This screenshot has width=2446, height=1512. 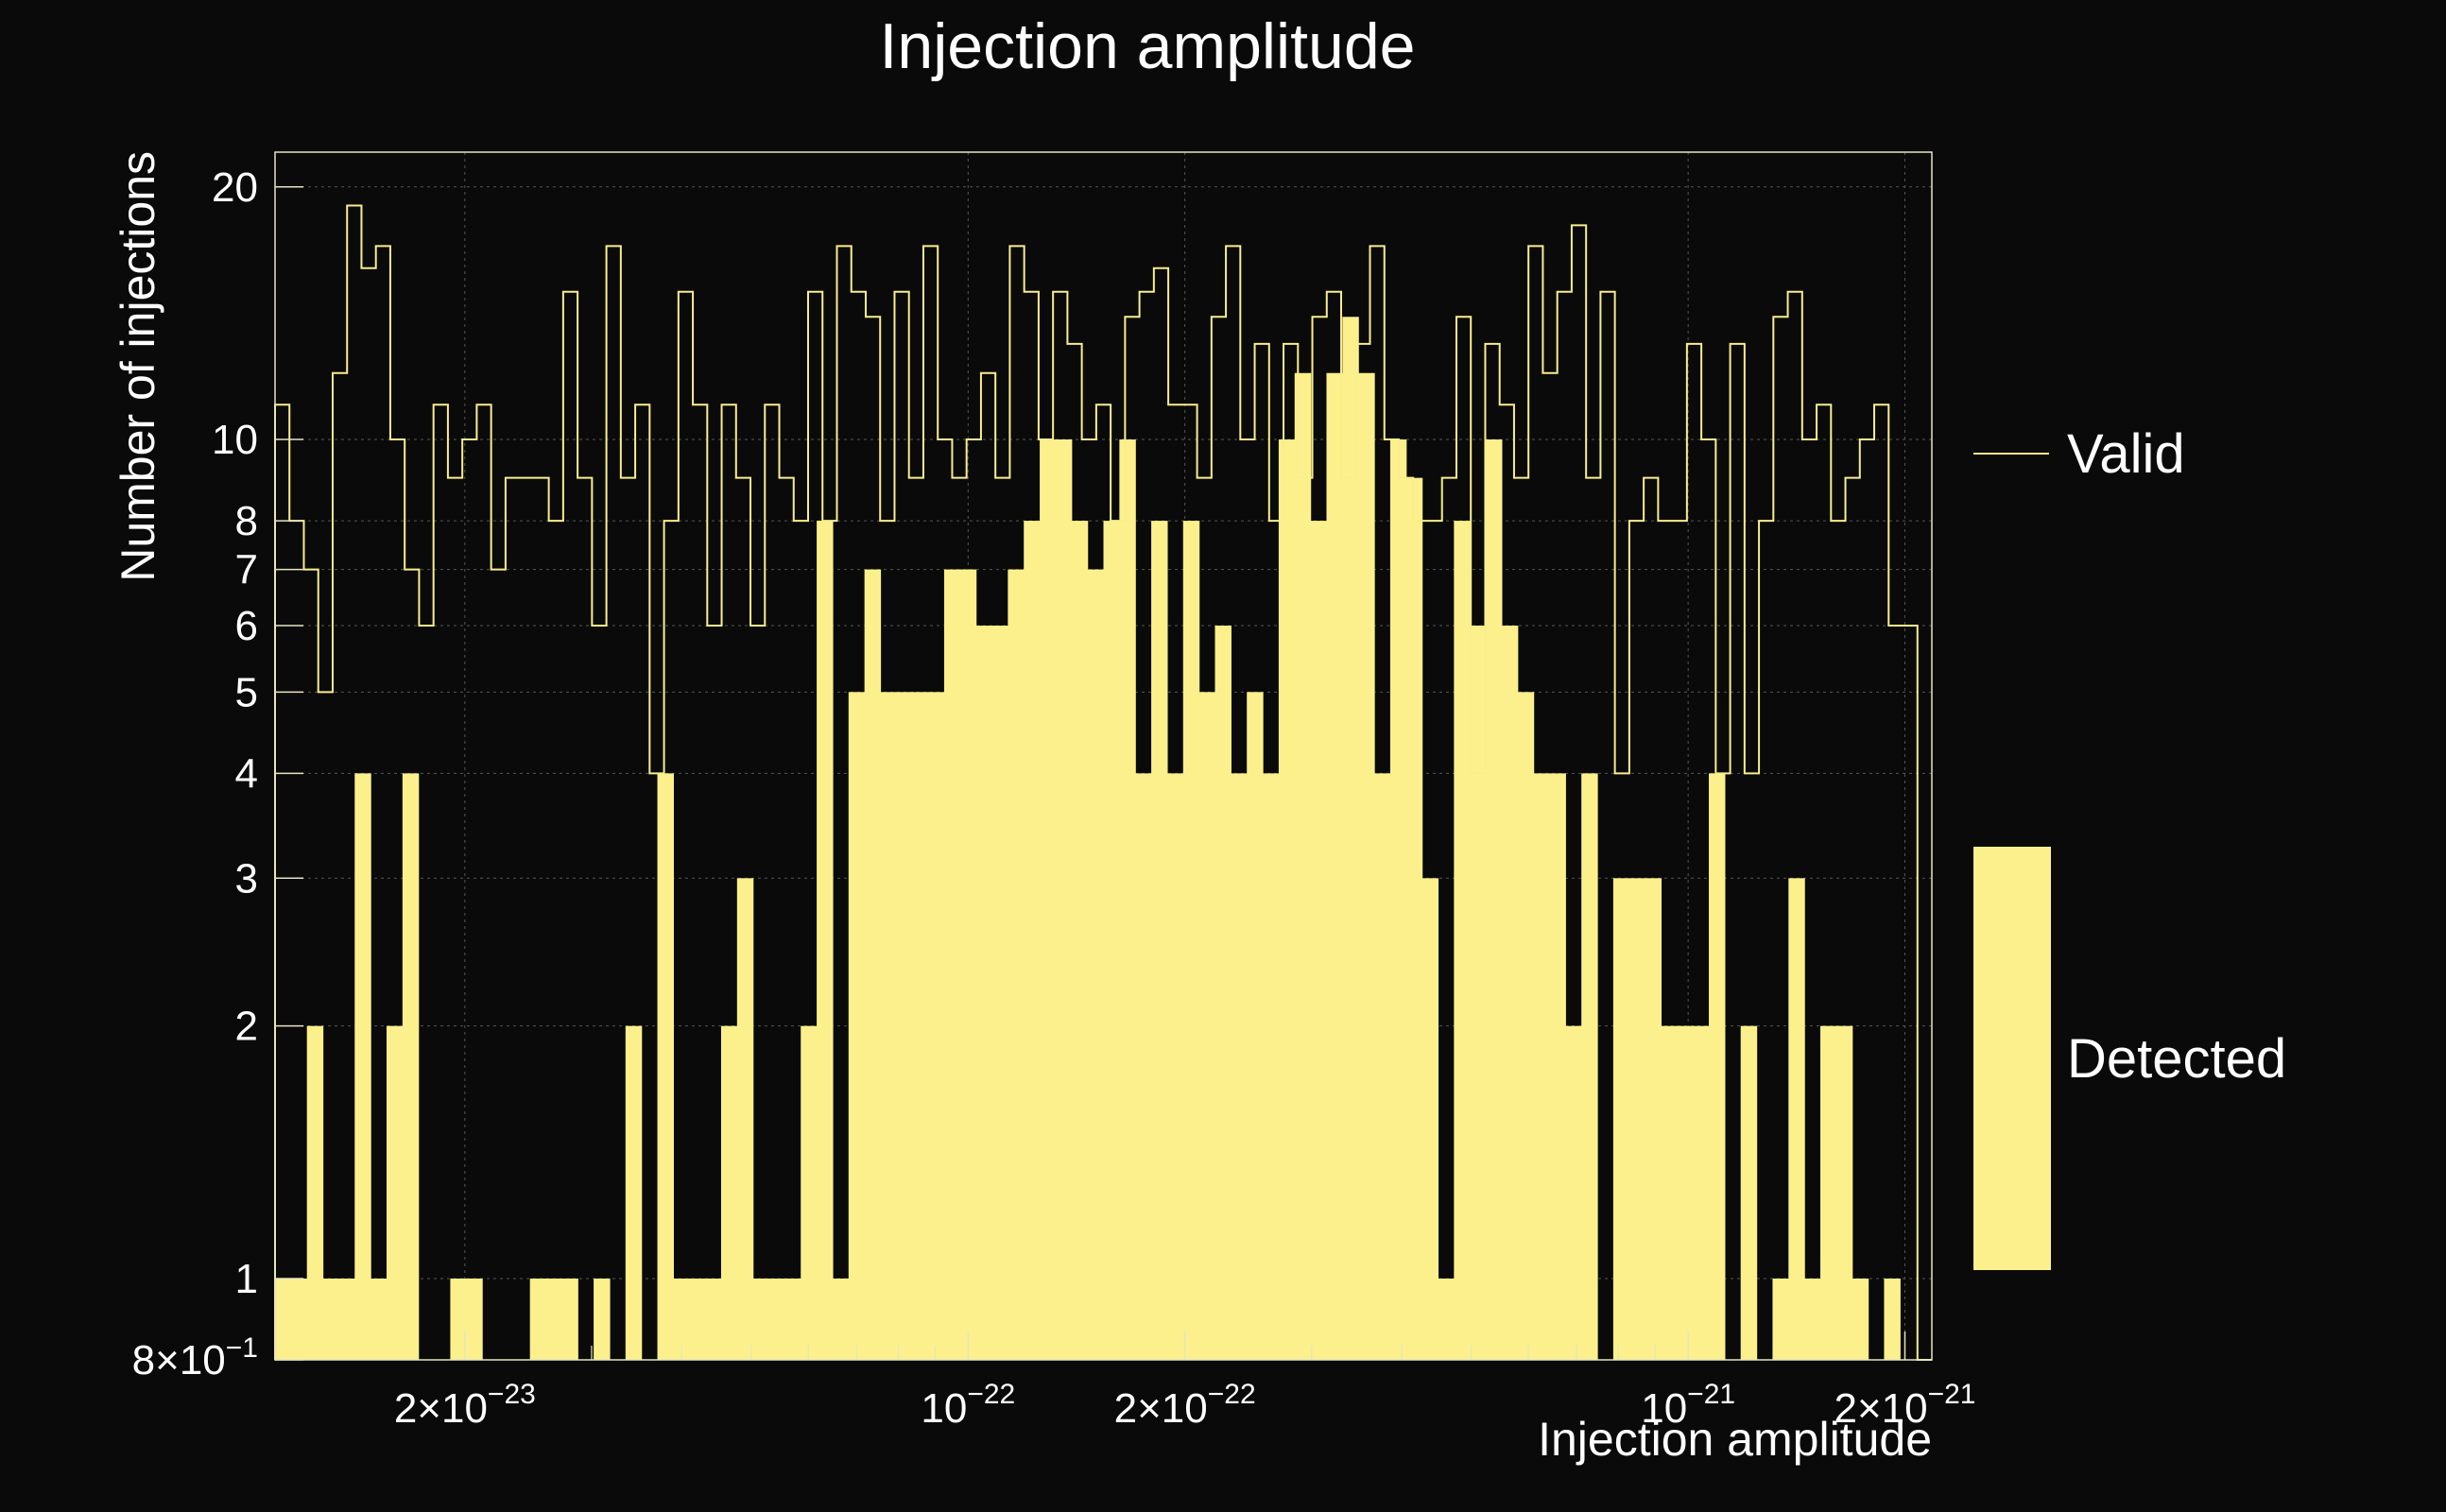 I want to click on y-tick-label: 8×10⁻¹, so click(x=195, y=1357).